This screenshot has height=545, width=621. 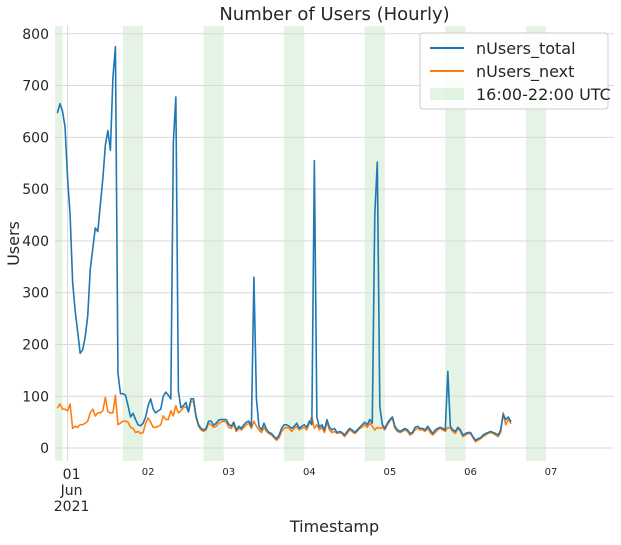 What do you see at coordinates (390, 472) in the screenshot?
I see `x-minor-tick-label-05: 05` at bounding box center [390, 472].